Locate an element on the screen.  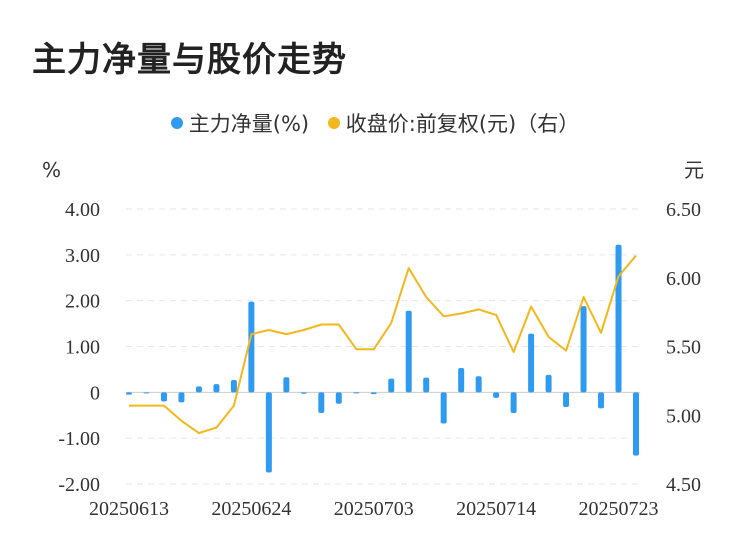
right-axis-tick-label: 5.00 is located at coordinates (683, 416).